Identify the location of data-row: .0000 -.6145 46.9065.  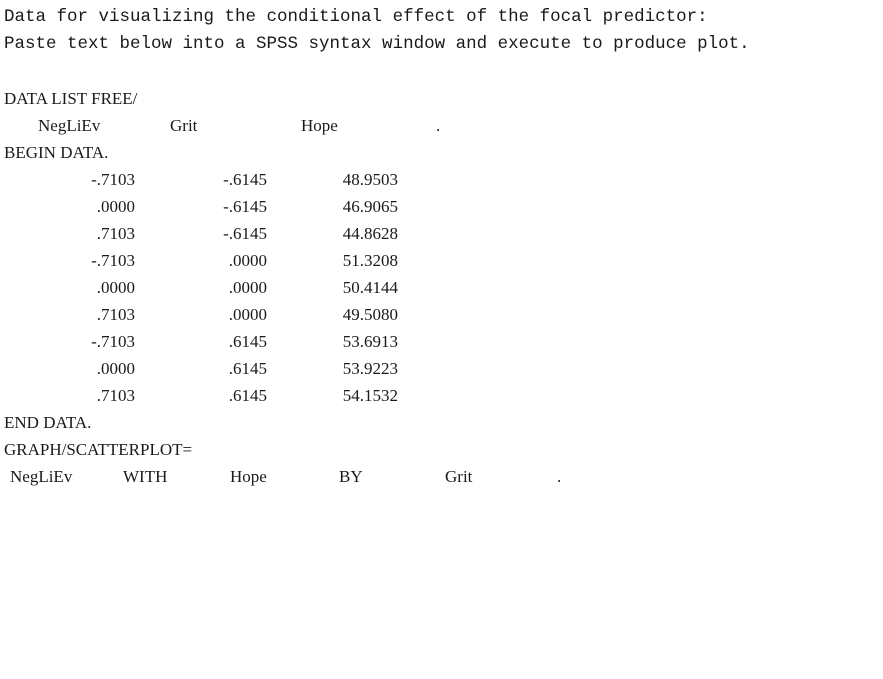
(214, 206).